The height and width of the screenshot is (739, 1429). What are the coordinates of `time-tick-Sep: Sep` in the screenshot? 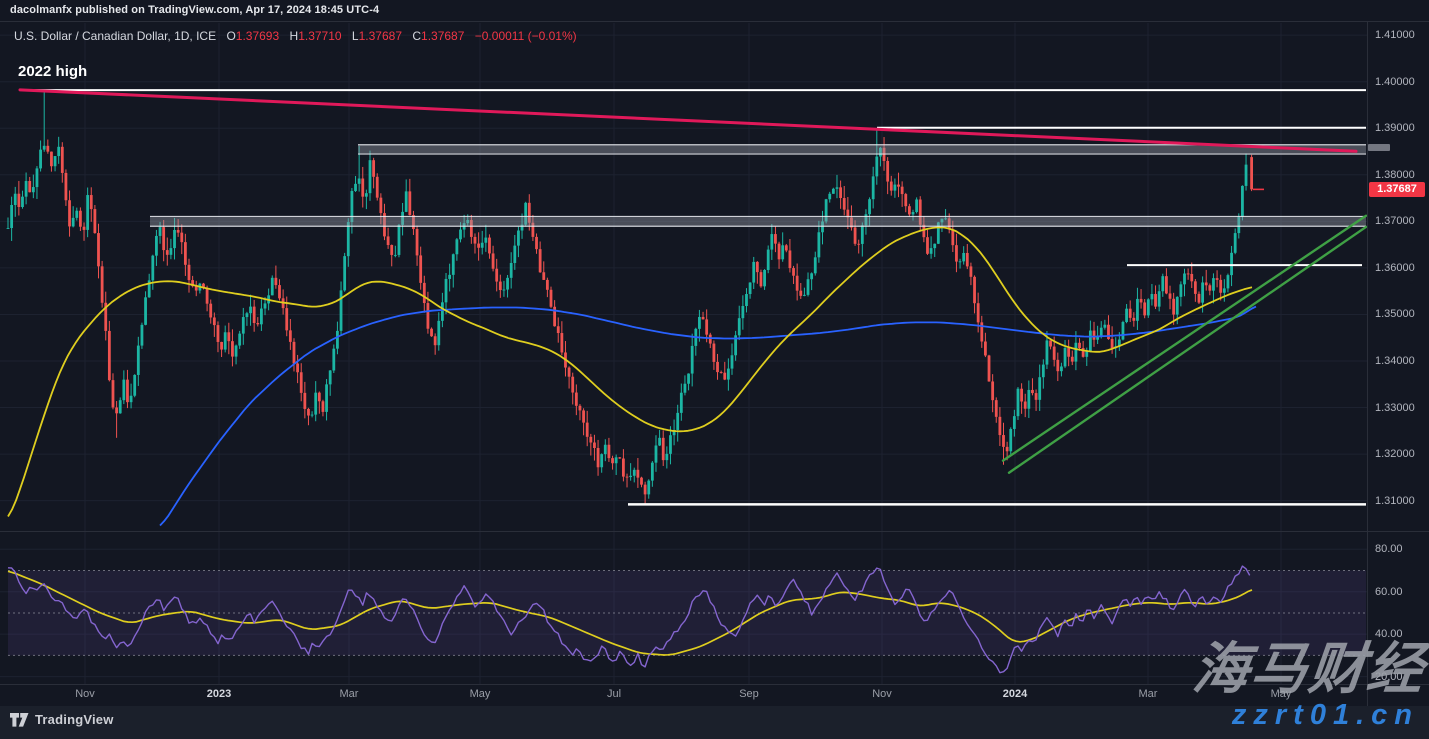 It's located at (749, 694).